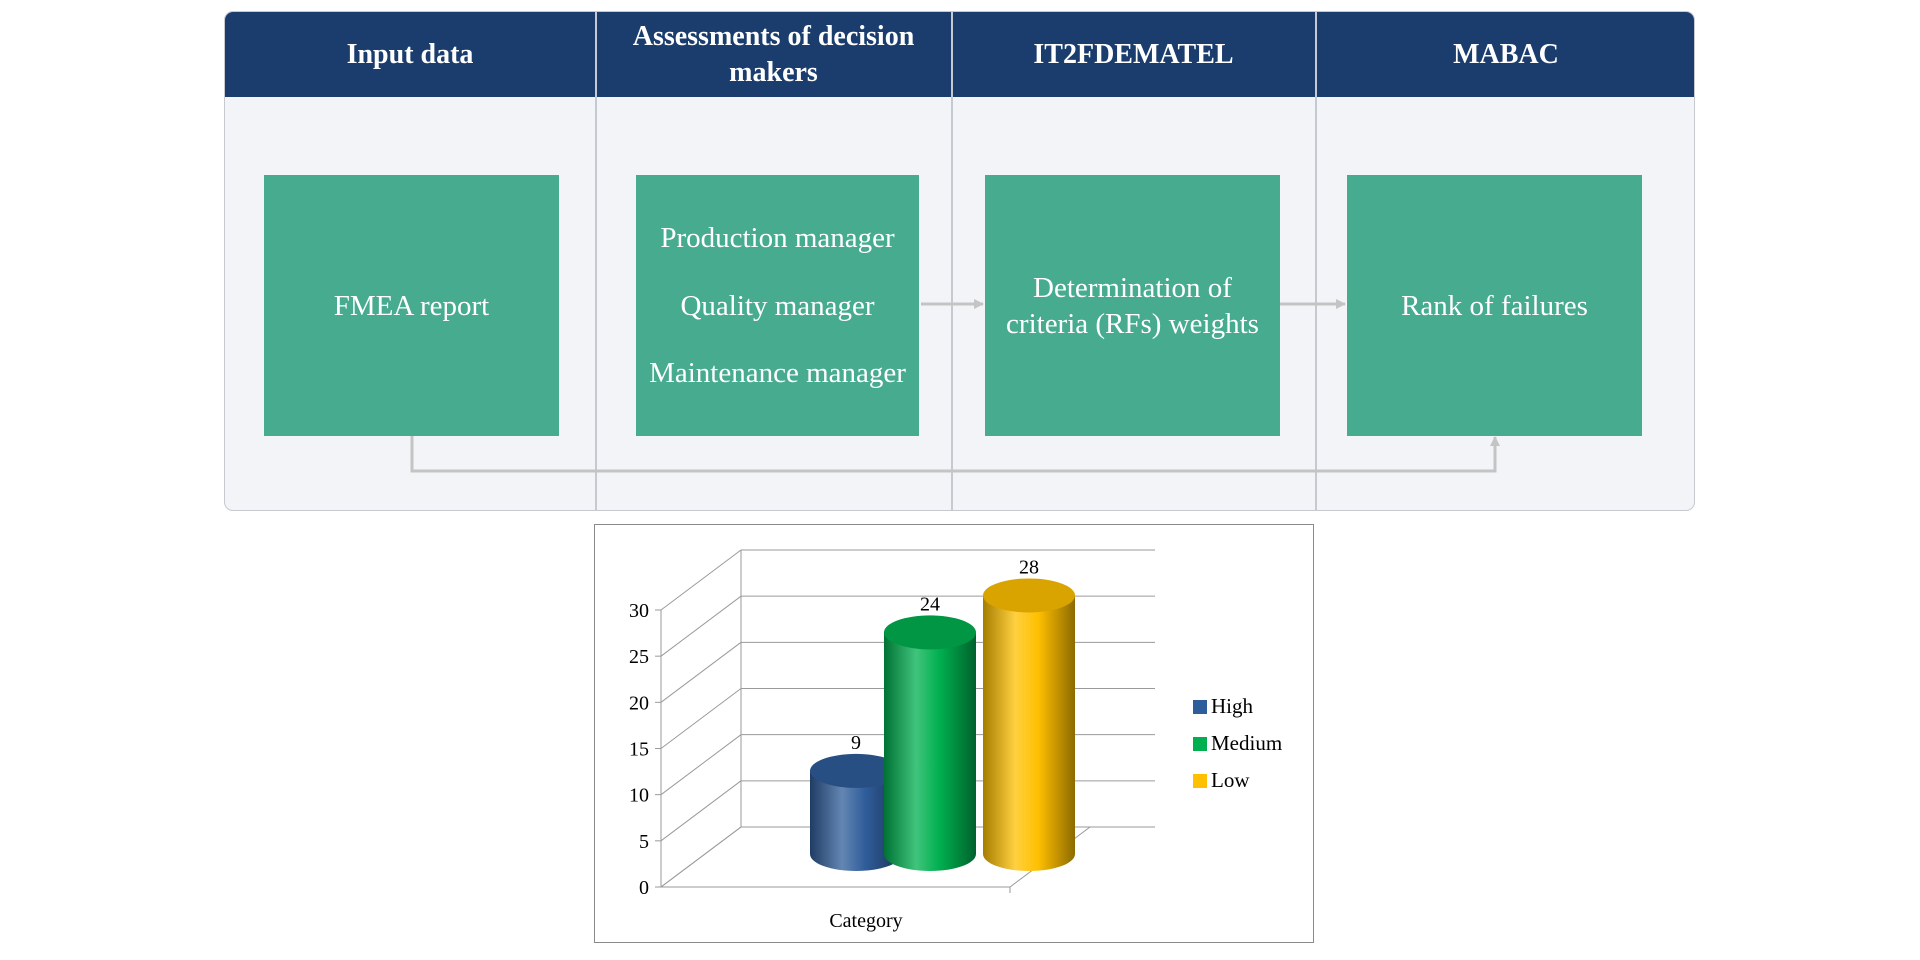  Describe the element at coordinates (644, 888) in the screenshot. I see `y-tick-label: 0` at that location.